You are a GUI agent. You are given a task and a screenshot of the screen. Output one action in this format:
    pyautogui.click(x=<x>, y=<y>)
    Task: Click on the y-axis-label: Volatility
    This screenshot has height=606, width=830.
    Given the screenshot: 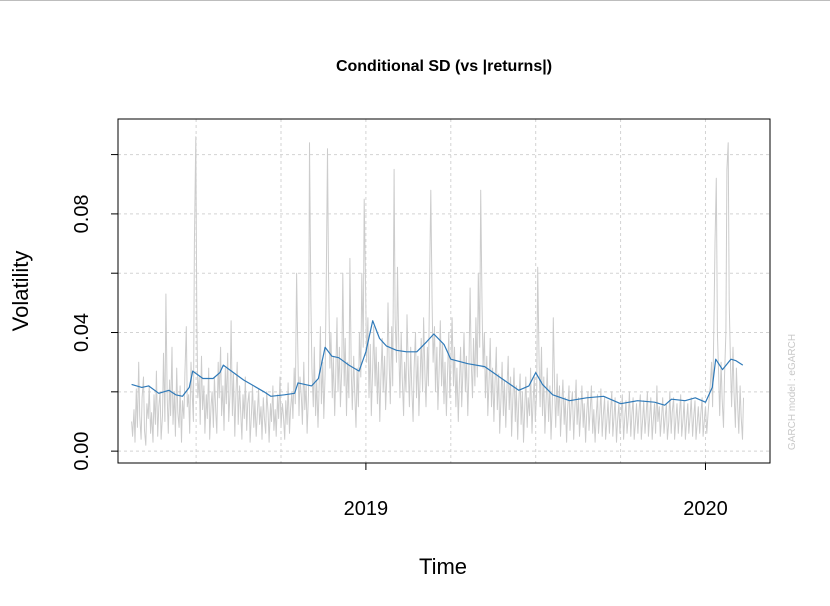 What is the action you would take?
    pyautogui.click(x=20, y=291)
    